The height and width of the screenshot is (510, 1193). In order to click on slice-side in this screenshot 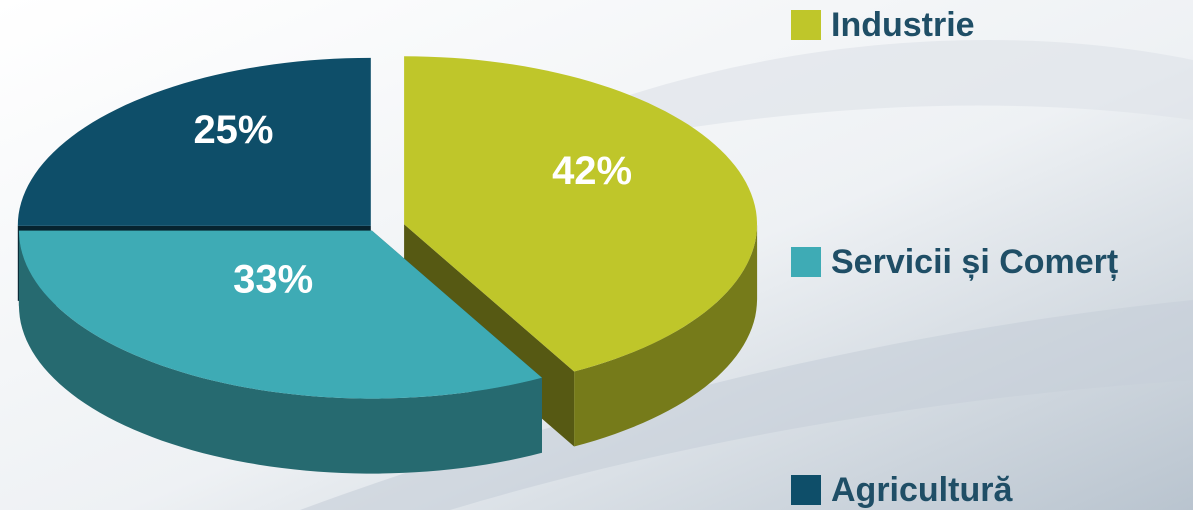, I will do `click(666, 335)`.